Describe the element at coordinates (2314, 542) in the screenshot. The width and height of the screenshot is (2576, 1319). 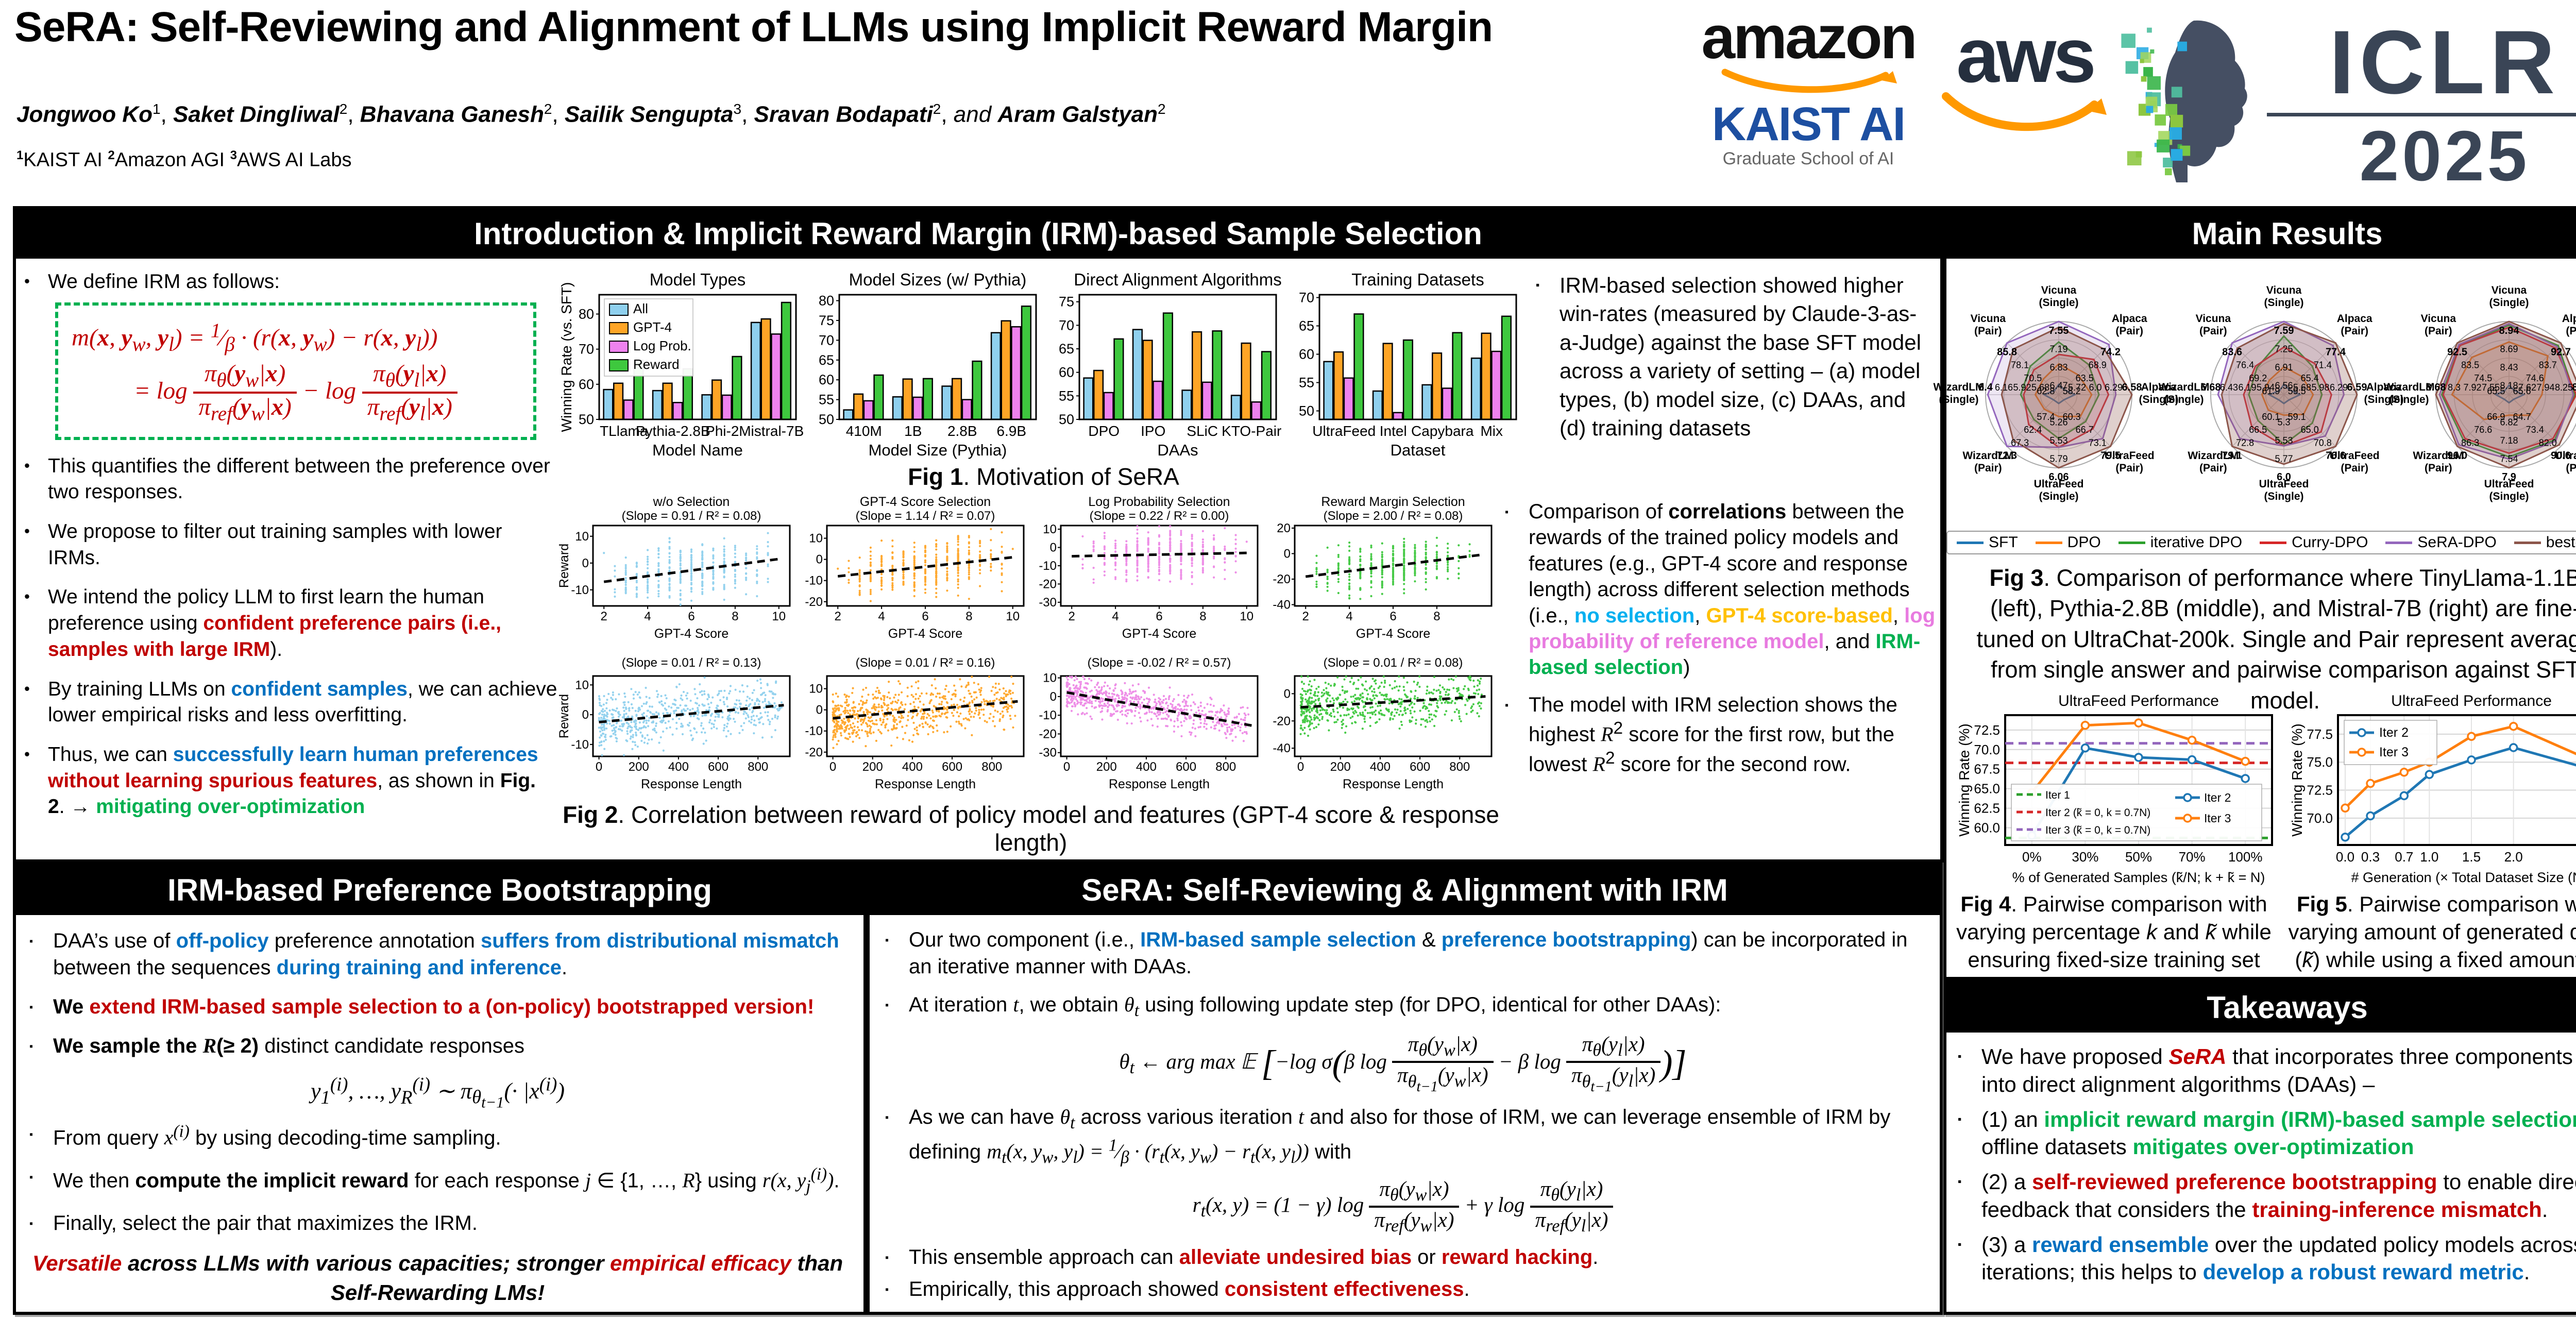
I see `fig3-legend-entry: Curry-DPO` at that location.